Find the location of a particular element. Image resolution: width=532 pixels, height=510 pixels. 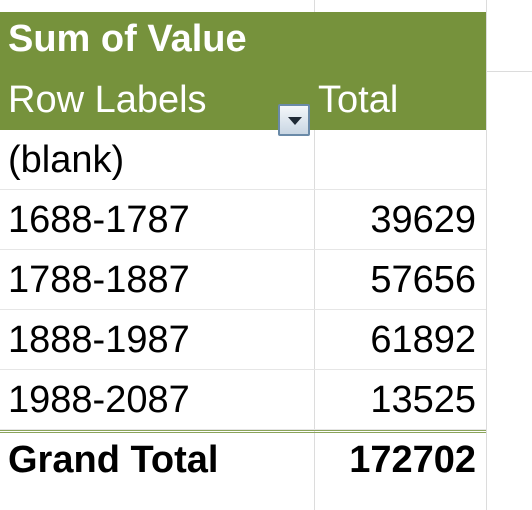

row-label-cell: 1688-1787 is located at coordinates (99, 220).